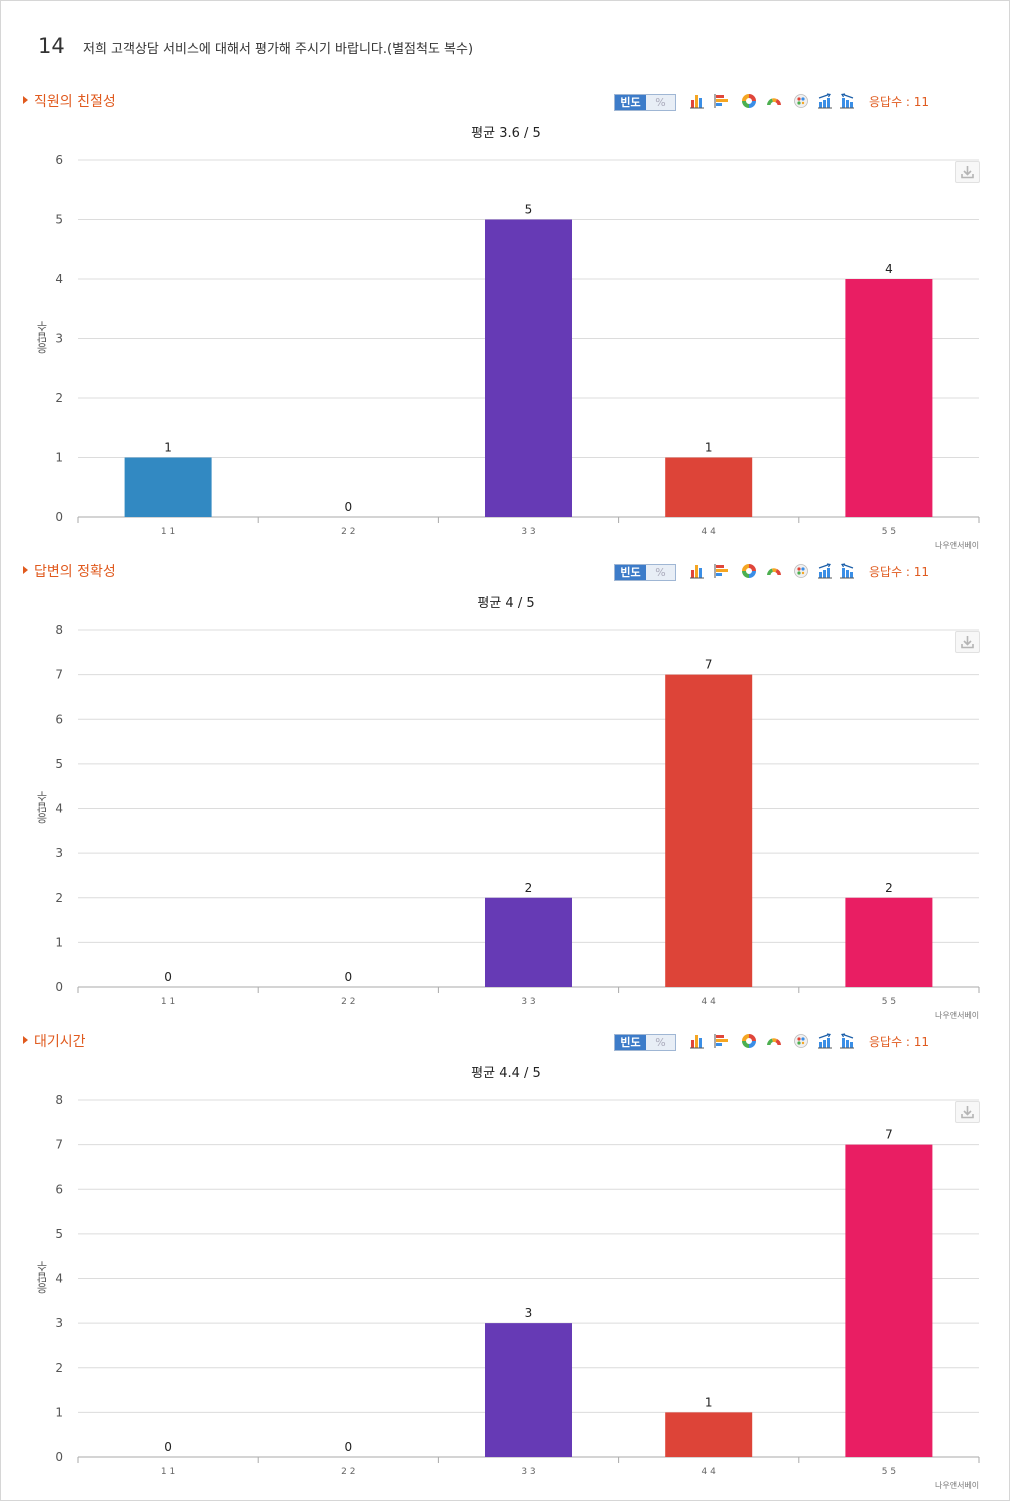  Describe the element at coordinates (528, 1472) in the screenshot. I see `x-tick-label: 3 3` at that location.